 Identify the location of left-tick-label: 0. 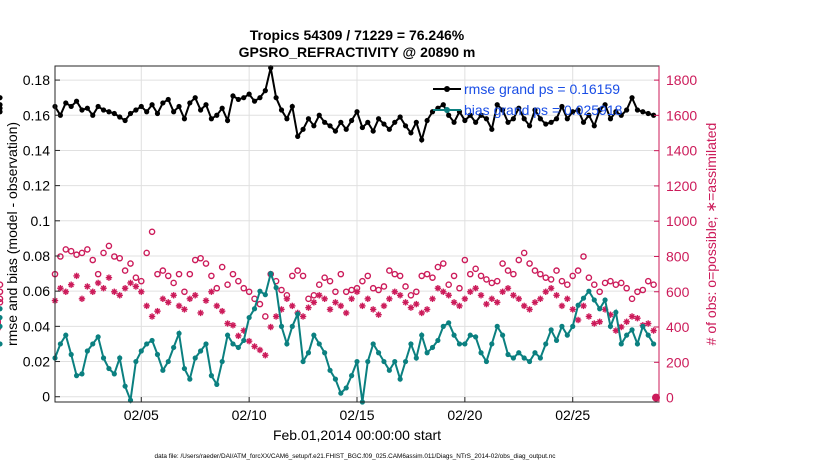
(46, 397).